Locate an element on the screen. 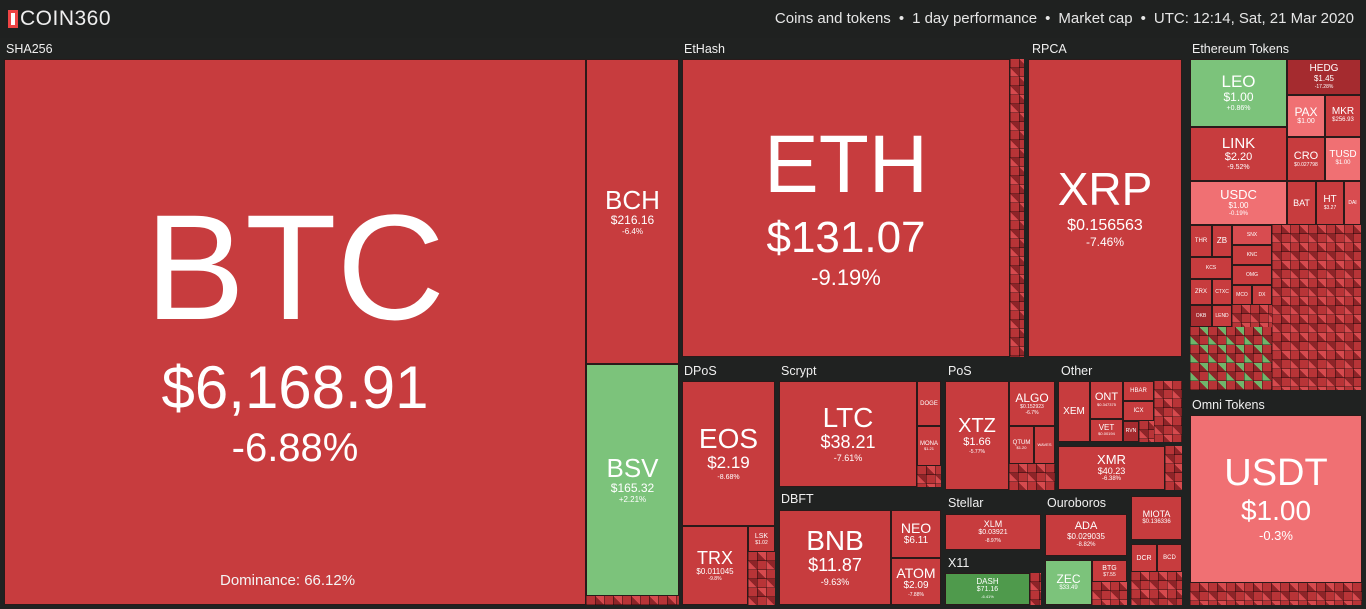 The height and width of the screenshot is (609, 1366). coin-price: $2.20 is located at coordinates (1238, 156).